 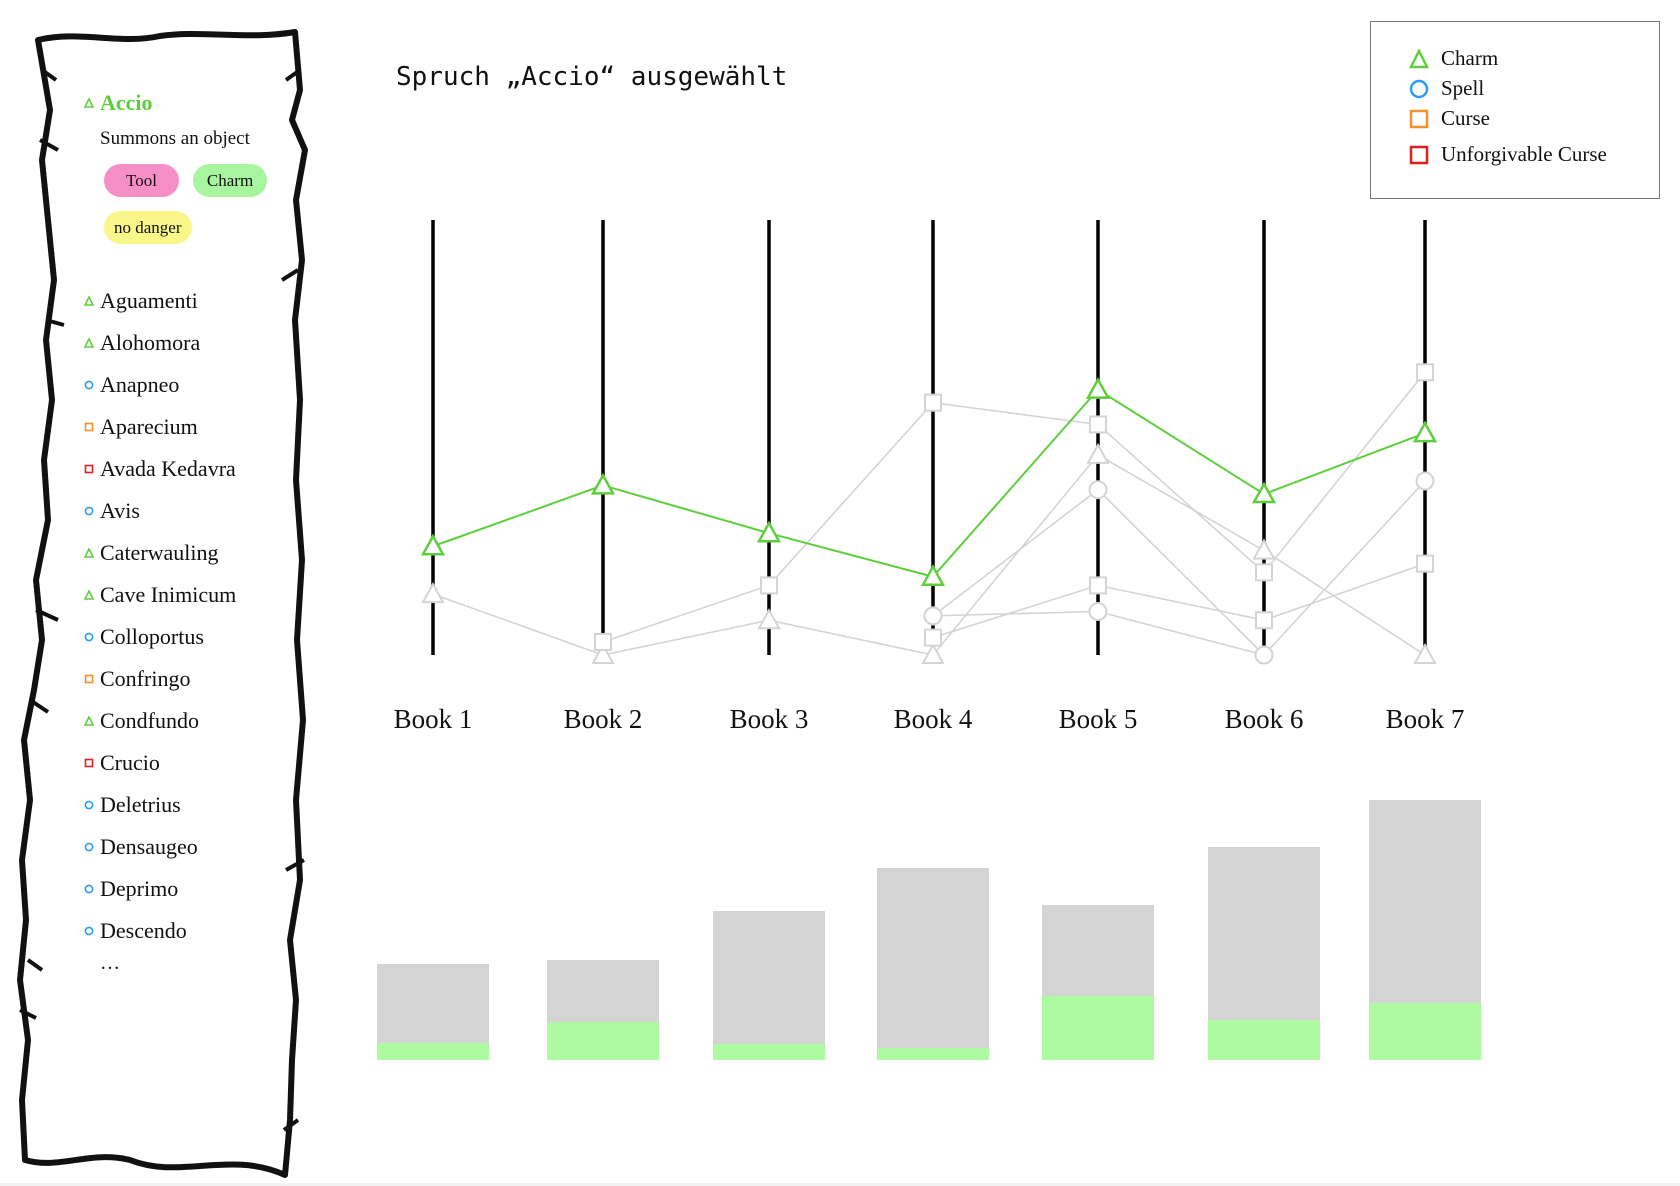 What do you see at coordinates (1425, 719) in the screenshot?
I see `axis-label: Book 7` at bounding box center [1425, 719].